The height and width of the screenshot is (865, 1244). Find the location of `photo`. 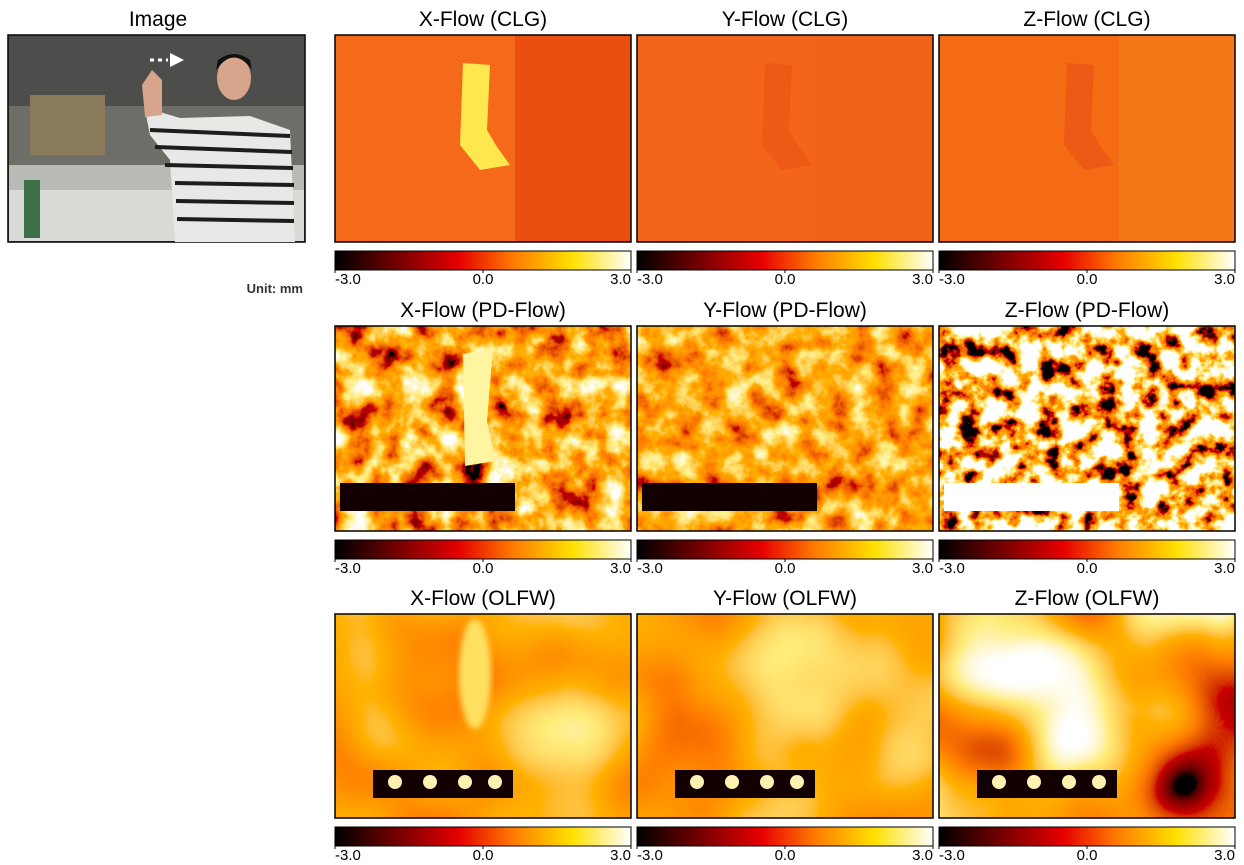

photo is located at coordinates (156, 138).